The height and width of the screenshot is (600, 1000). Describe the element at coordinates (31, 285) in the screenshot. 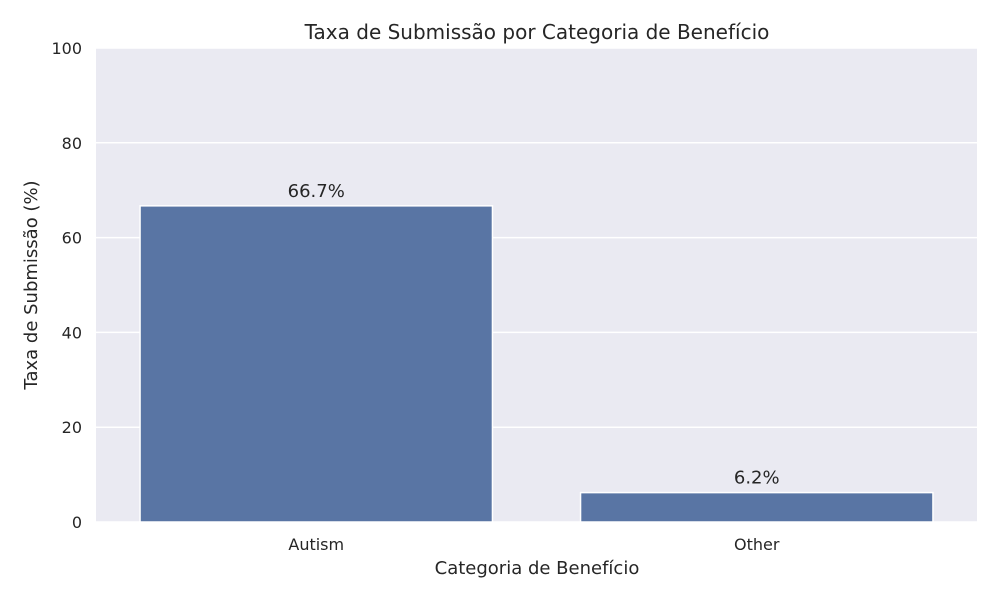

I see `y-axis-label: Taxa de Submissão (%)` at that location.